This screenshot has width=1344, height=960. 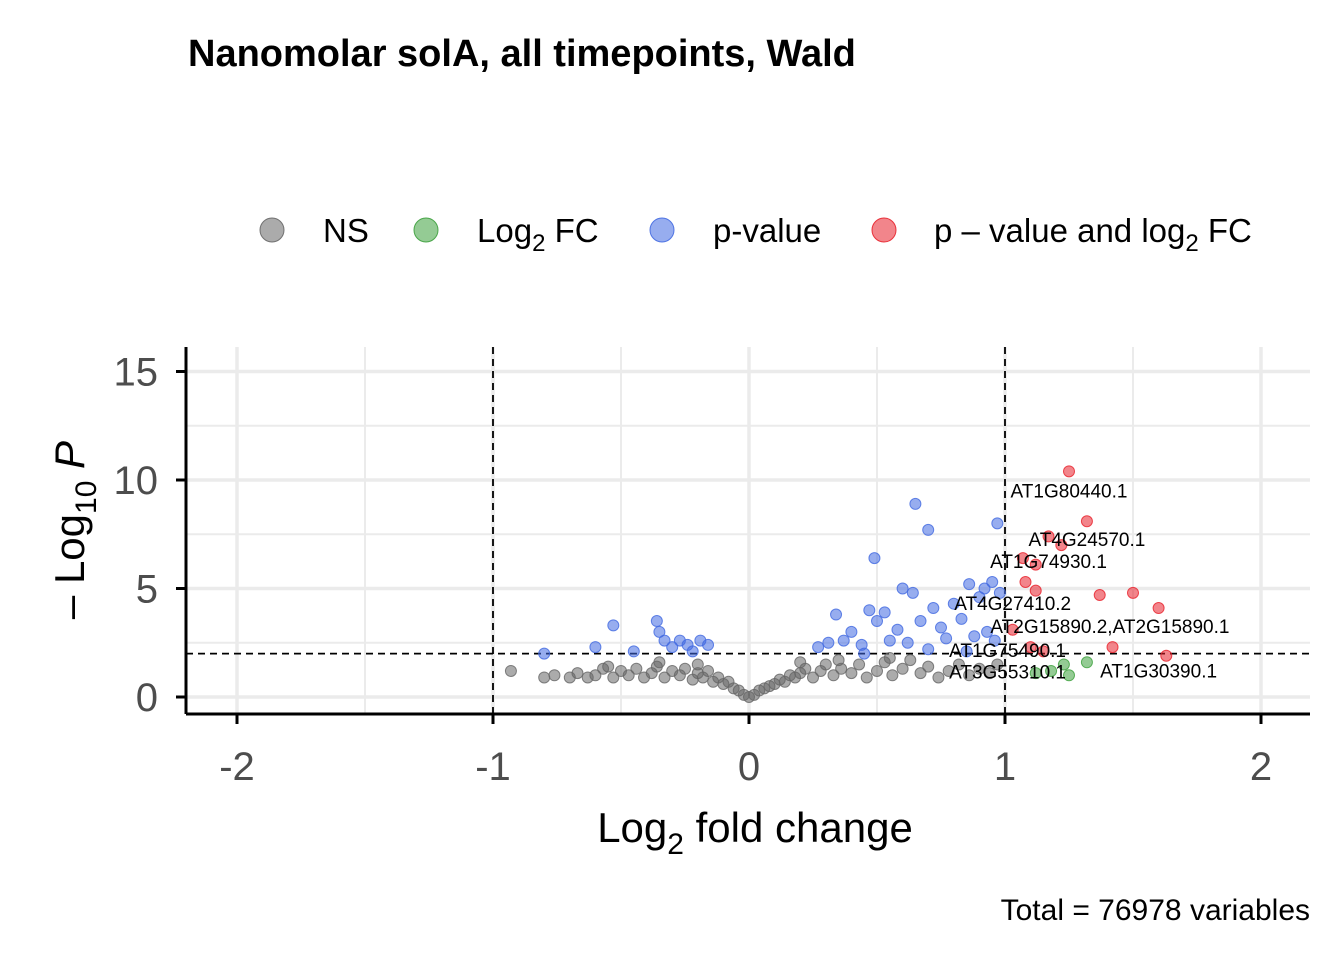 What do you see at coordinates (1155, 910) in the screenshot?
I see `caption: Total = 76978 variables` at bounding box center [1155, 910].